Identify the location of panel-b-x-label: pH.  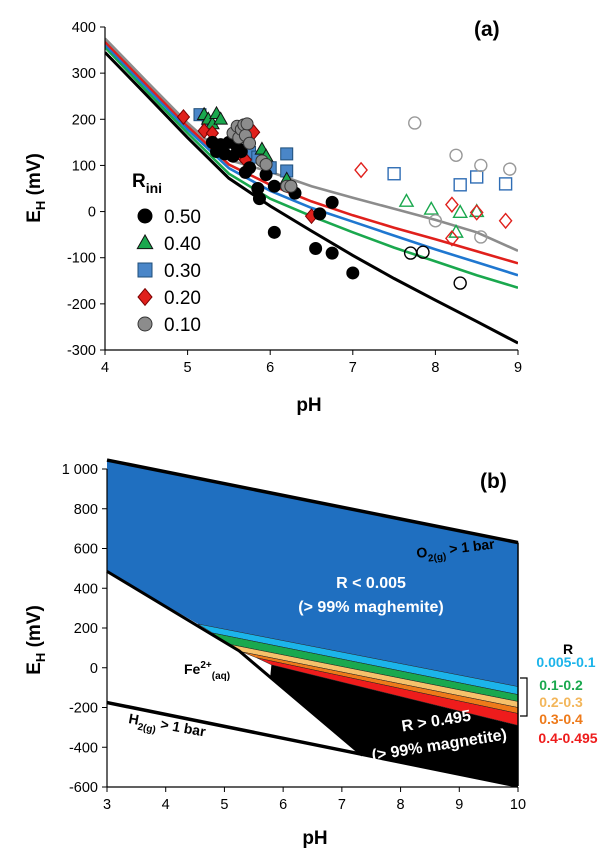
(314, 838).